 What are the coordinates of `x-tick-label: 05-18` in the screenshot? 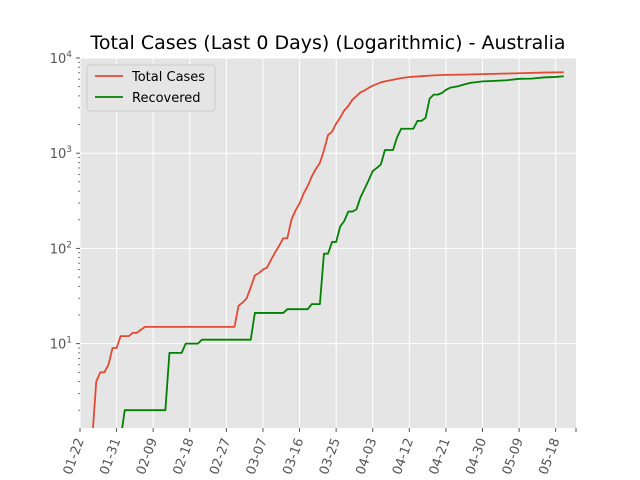 It's located at (549, 456).